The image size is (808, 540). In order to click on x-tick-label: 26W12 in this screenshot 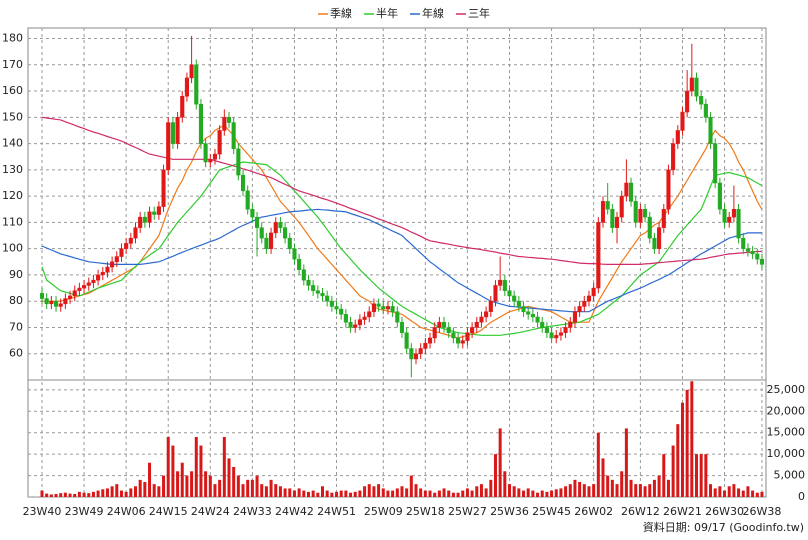, I will do `click(640, 511)`.